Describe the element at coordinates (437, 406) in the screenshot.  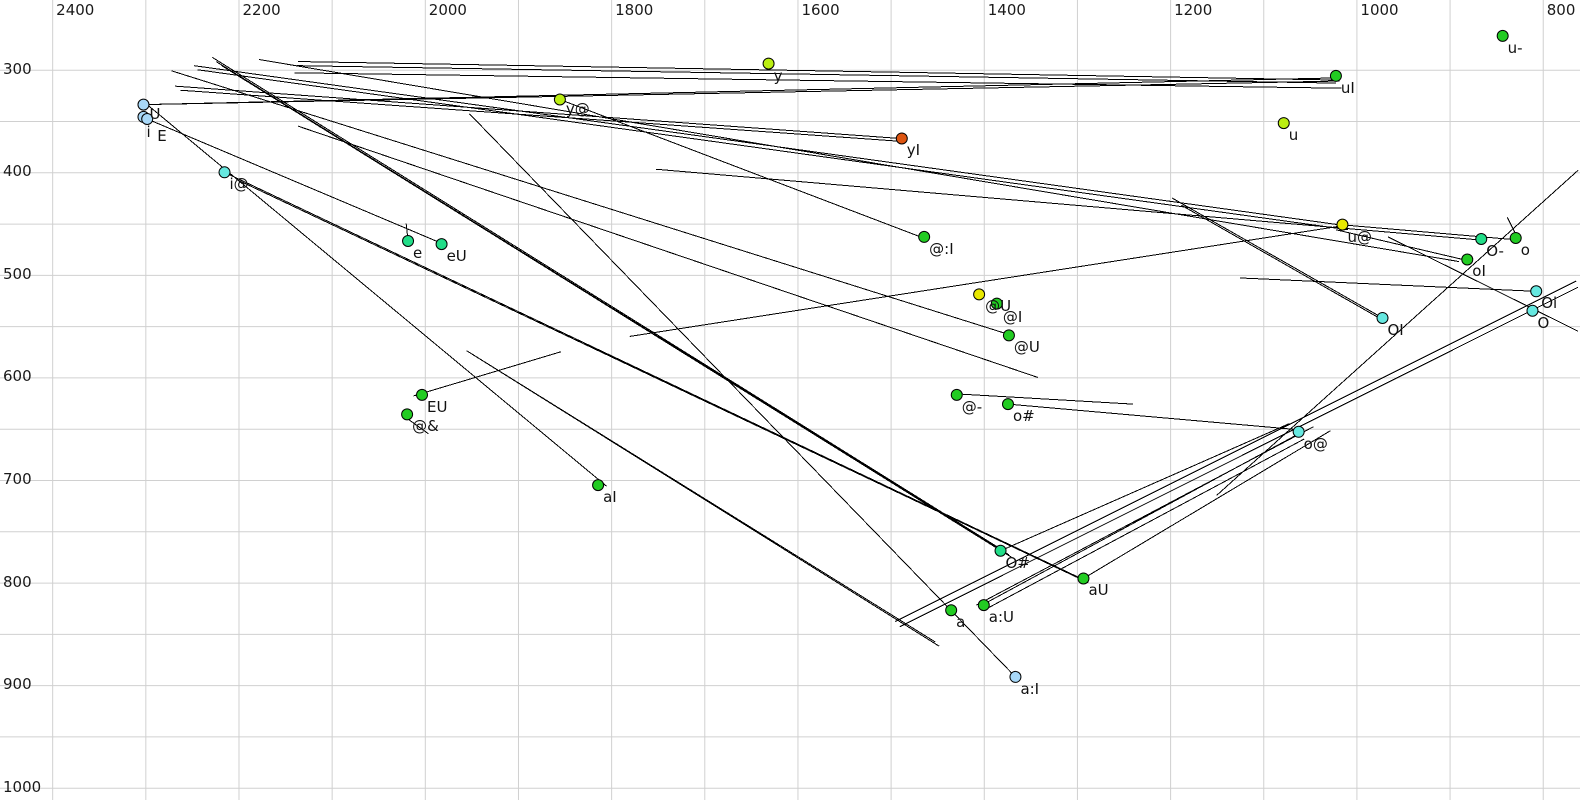
I see `data-point-label: EU` at that location.